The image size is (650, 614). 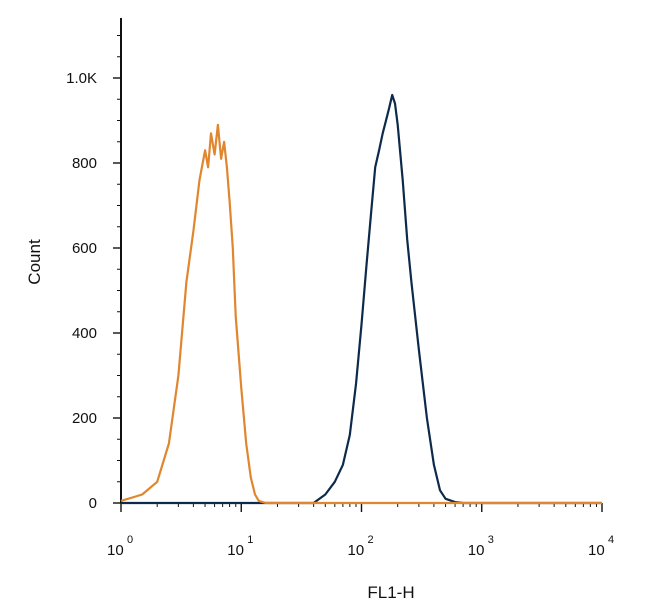 I want to click on x-tick-exponent: 2, so click(x=371, y=540).